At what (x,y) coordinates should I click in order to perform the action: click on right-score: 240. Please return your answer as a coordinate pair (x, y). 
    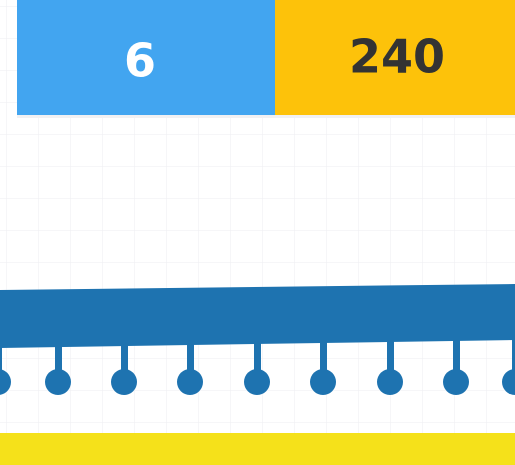
    Looking at the image, I should click on (397, 57).